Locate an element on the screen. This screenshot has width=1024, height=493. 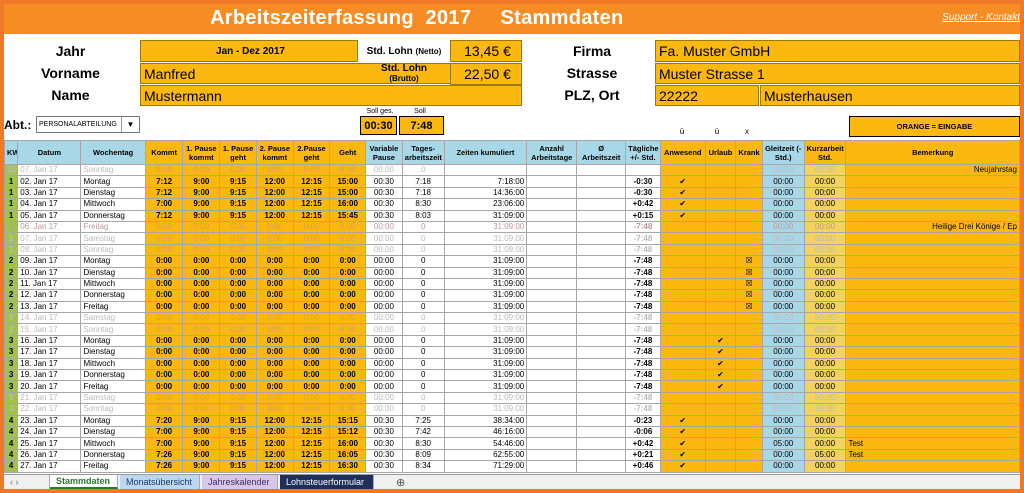
soll-field: 7:48 is located at coordinates (421, 125).